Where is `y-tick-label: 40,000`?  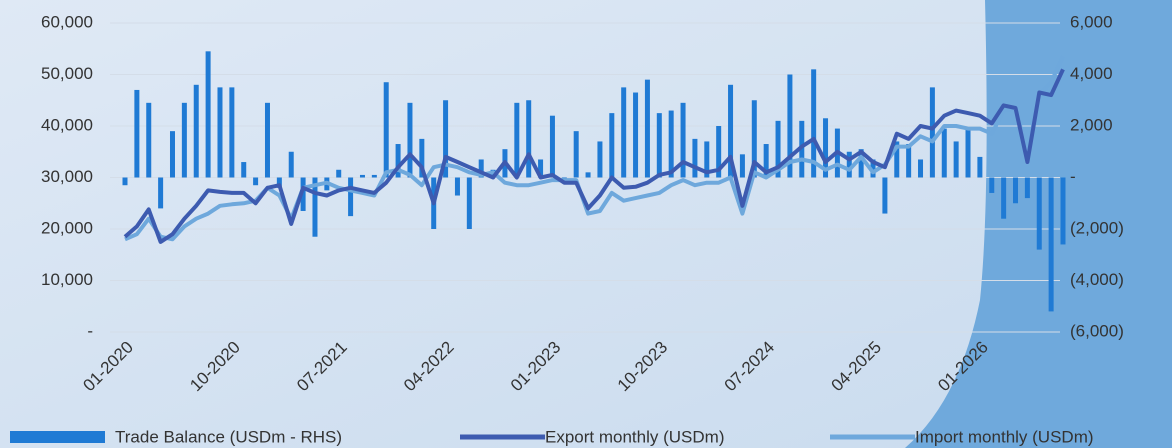
y-tick-label: 40,000 is located at coordinates (67, 124).